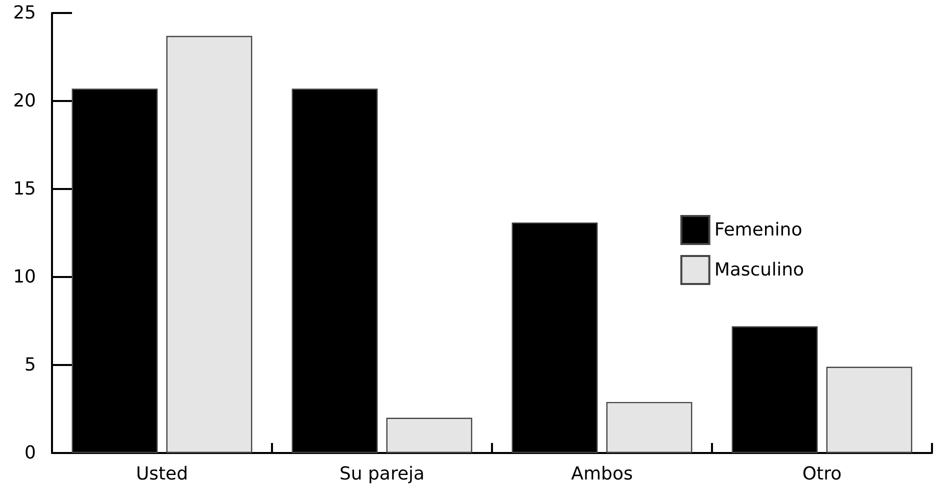 The image size is (934, 499). Describe the element at coordinates (162, 474) in the screenshot. I see `x-tick-label: Usted` at that location.